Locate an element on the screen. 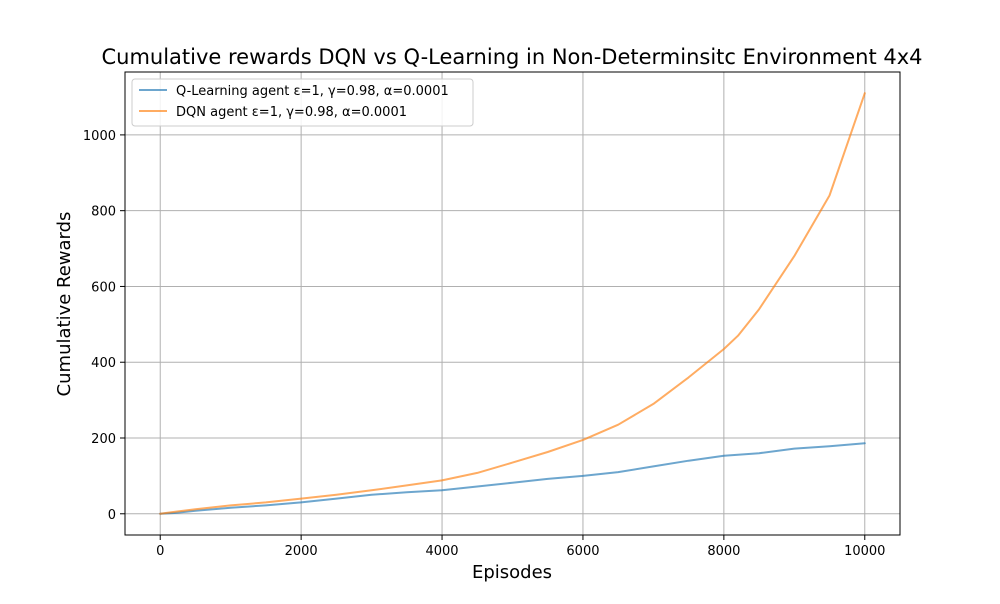 The image size is (1000, 604). legend-label-q-learning: Q-Learning agent ε=1, γ=0.98, α=0.0001 is located at coordinates (312, 91).